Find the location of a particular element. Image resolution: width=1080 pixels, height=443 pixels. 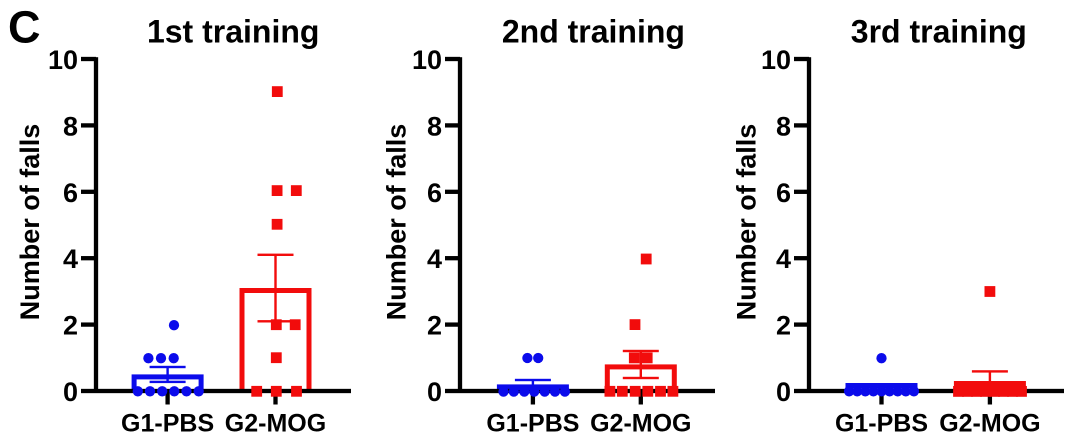

svg-text: 2nd training is located at coordinates (593, 32).